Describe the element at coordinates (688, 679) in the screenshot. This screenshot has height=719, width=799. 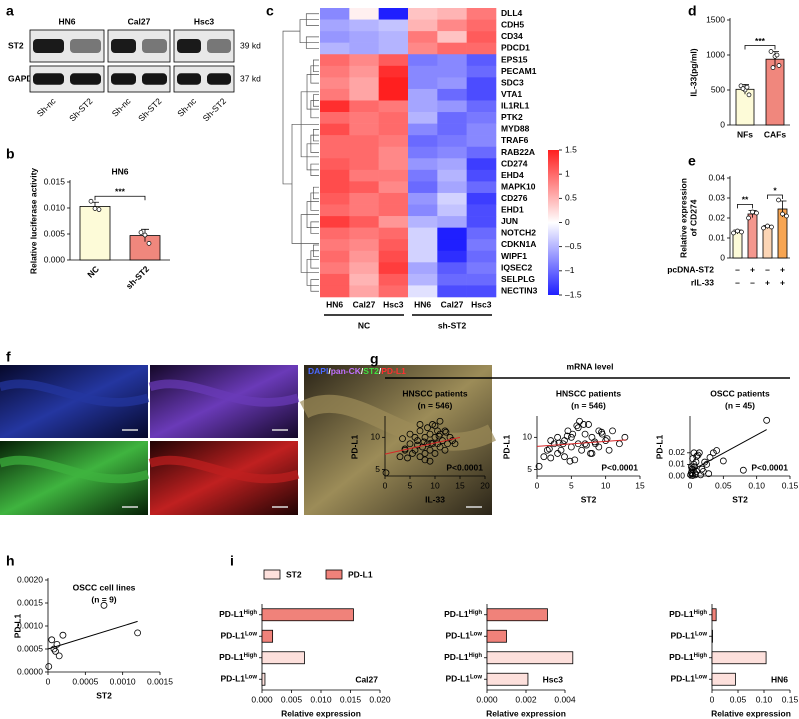
I see `y-tick-label: PD-L1Low` at that location.